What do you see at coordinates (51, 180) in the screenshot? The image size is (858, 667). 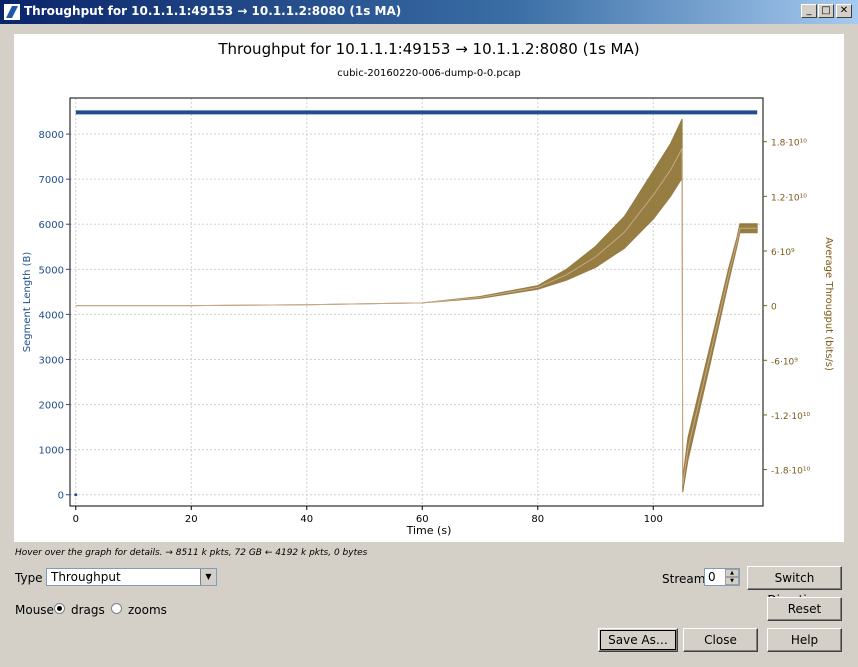 I see `y-left-tick-label: 7000` at bounding box center [51, 180].